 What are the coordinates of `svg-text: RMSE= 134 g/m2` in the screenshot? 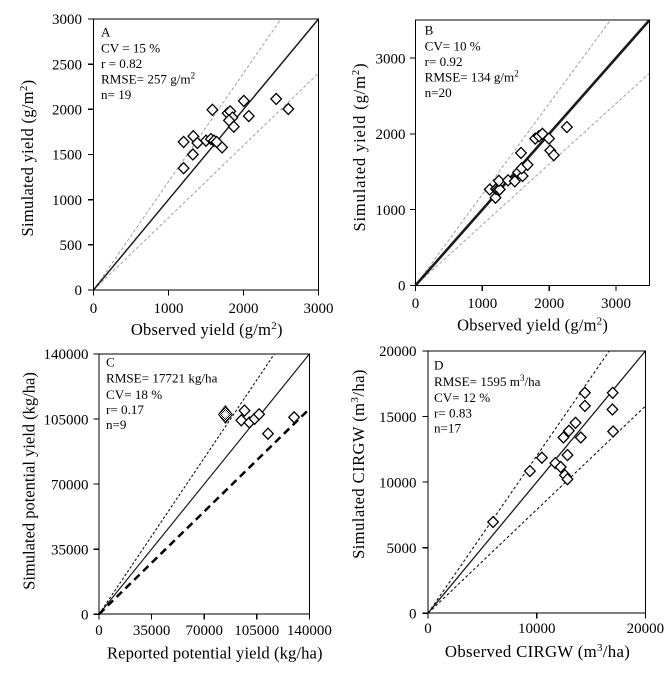 It's located at (472, 77).